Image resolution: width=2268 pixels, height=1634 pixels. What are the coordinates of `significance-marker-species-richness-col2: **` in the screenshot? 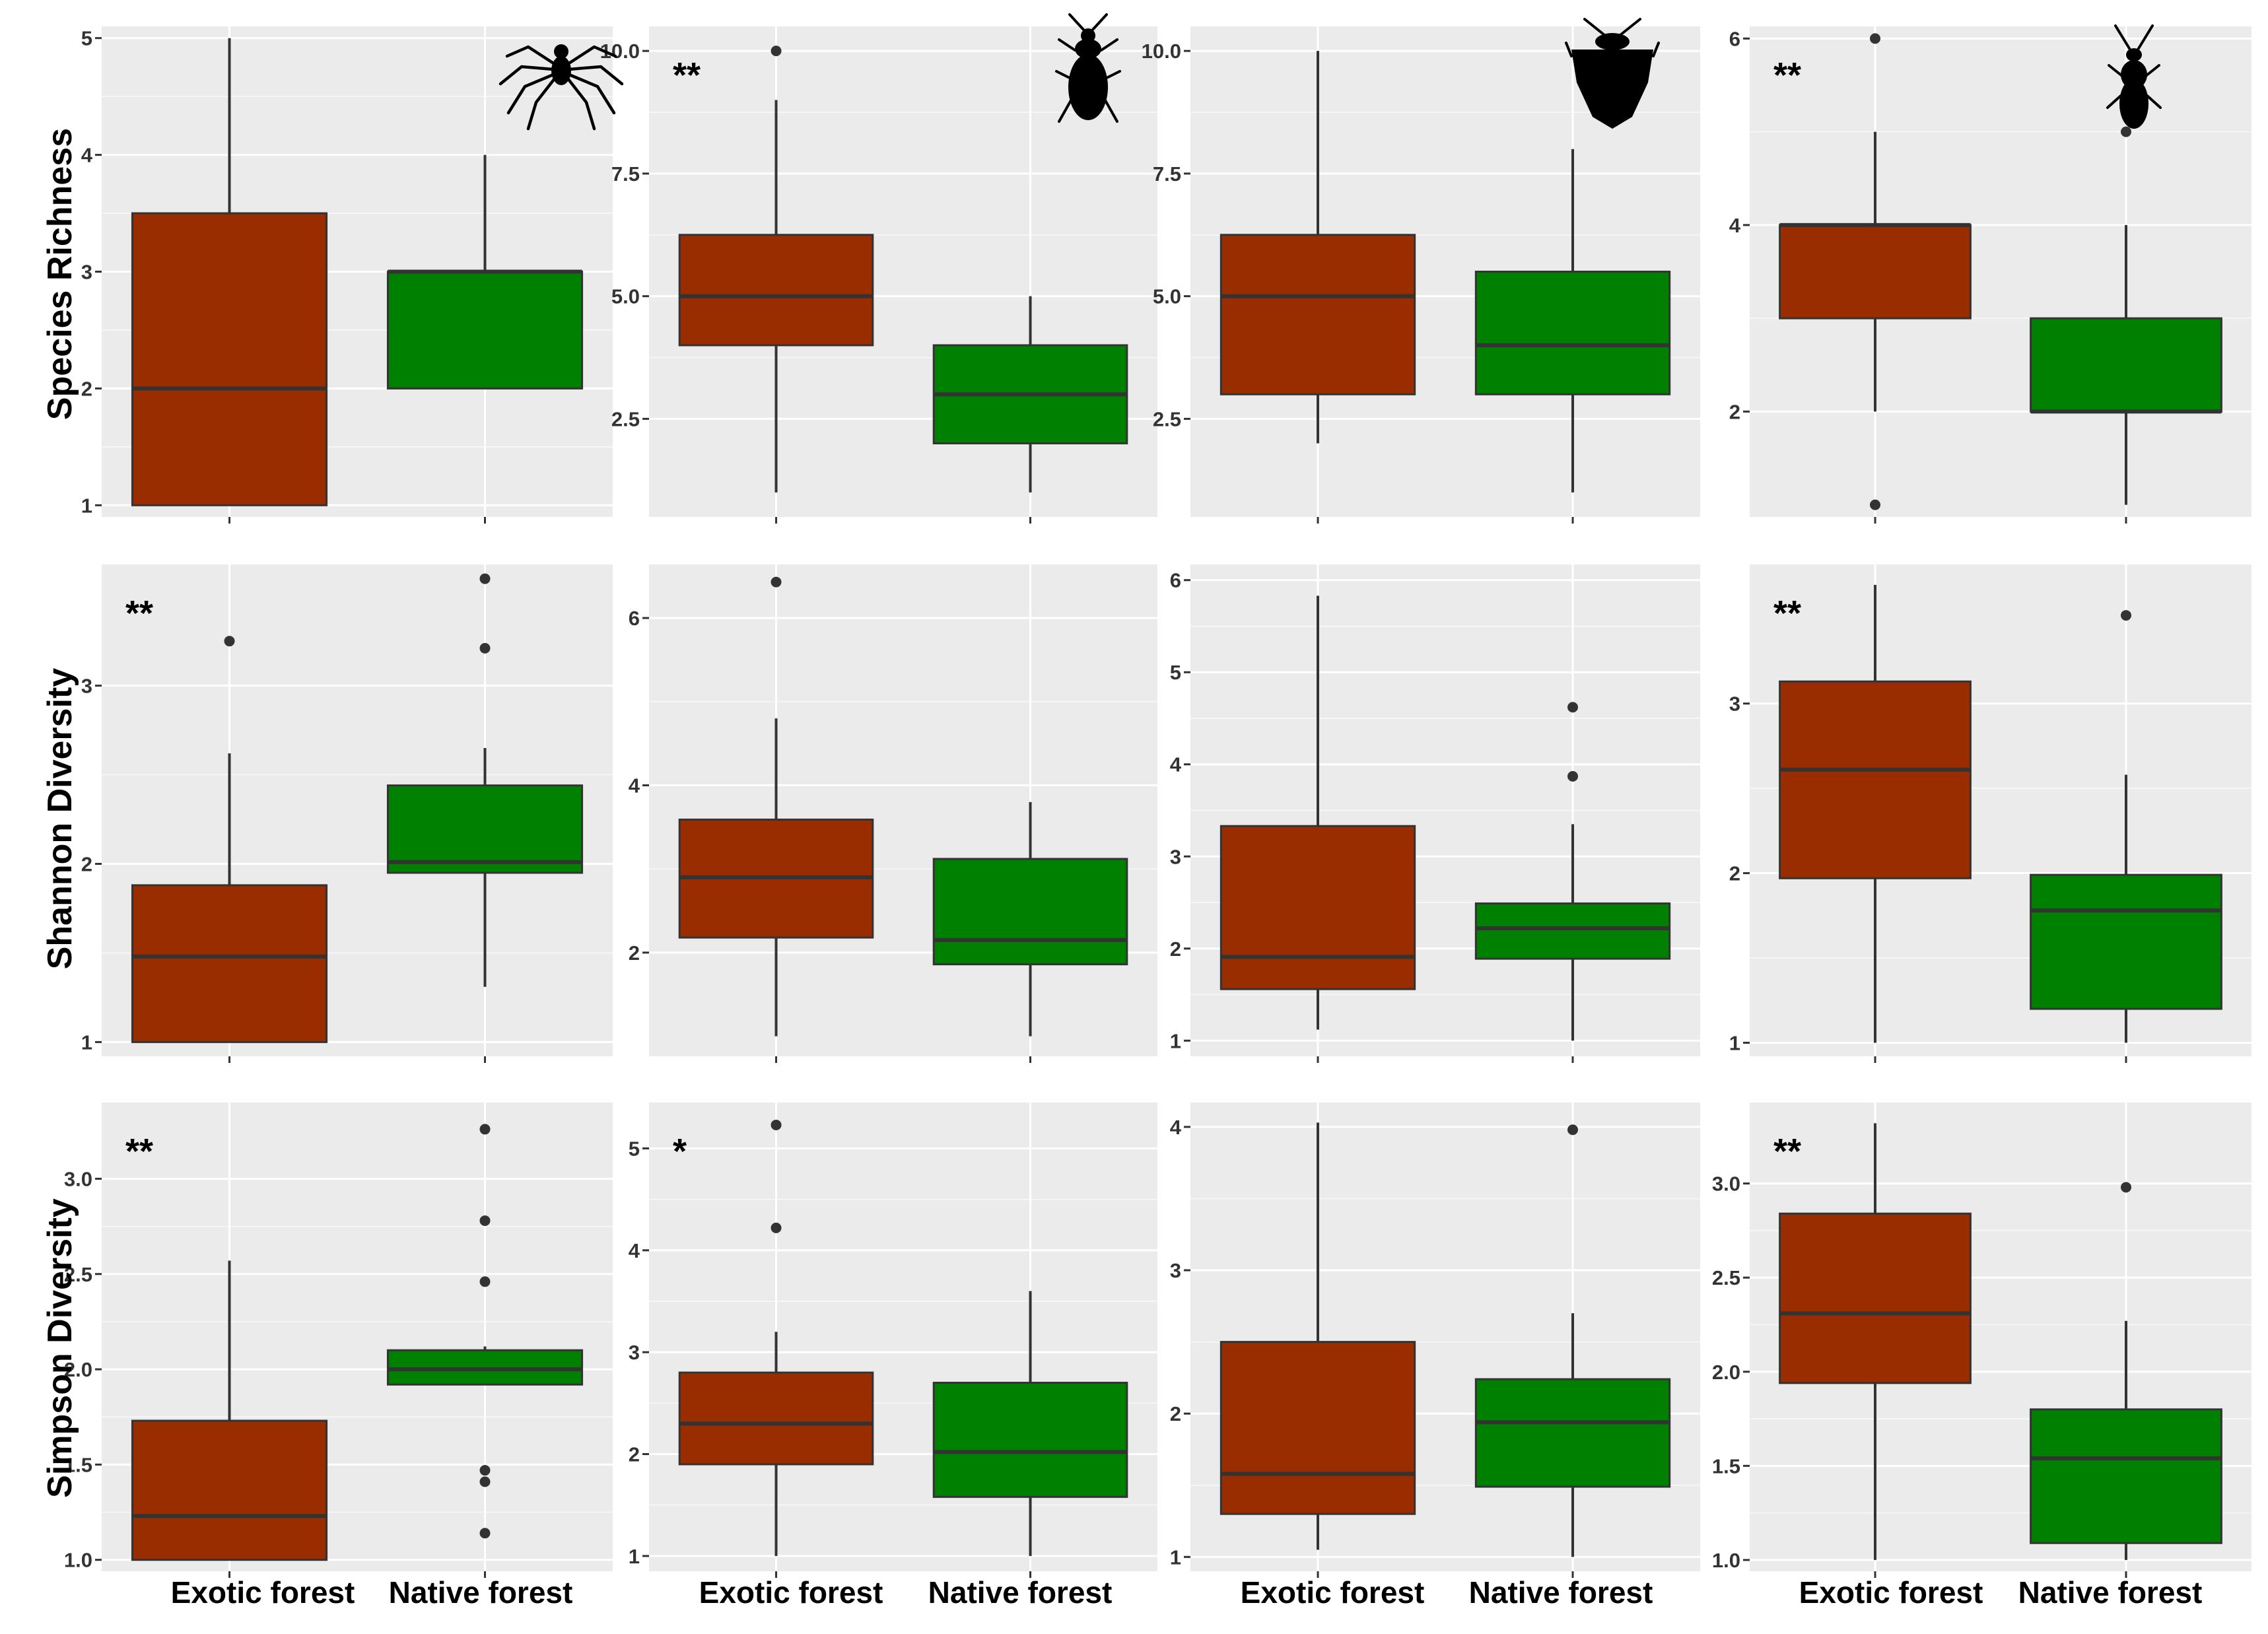 It's located at (687, 75).